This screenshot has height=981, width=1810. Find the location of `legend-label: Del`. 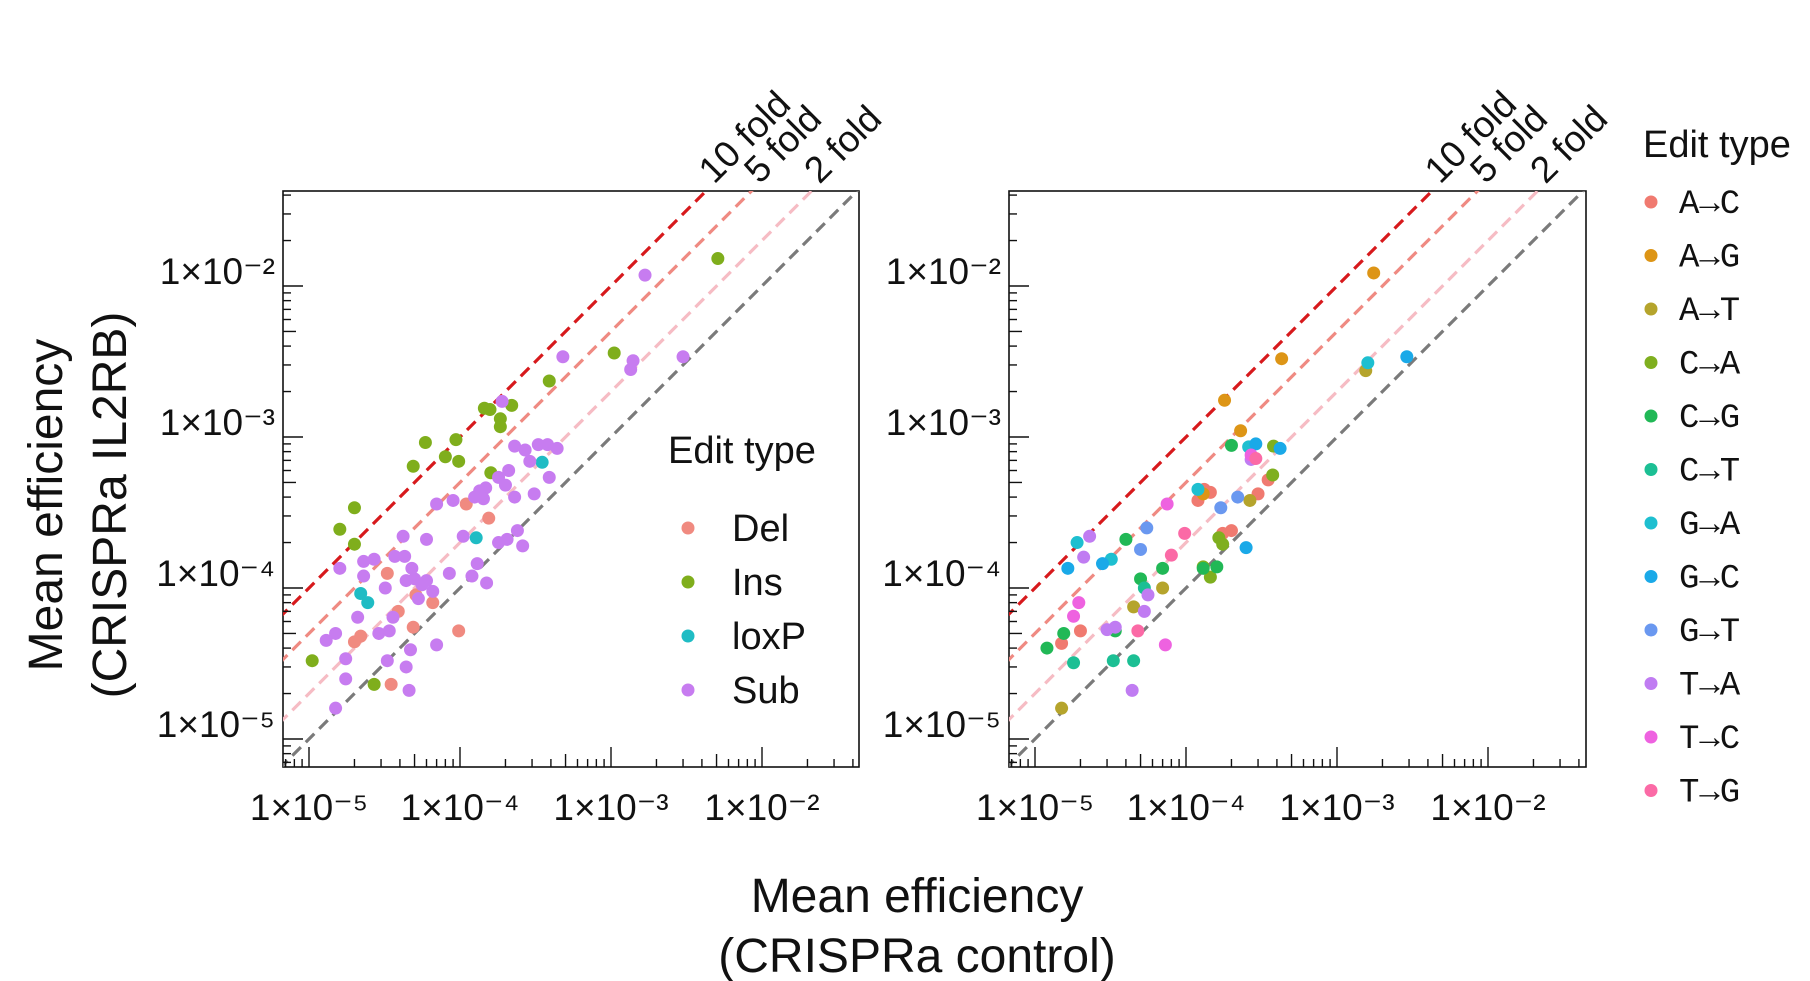

legend-label: Del is located at coordinates (760, 529).